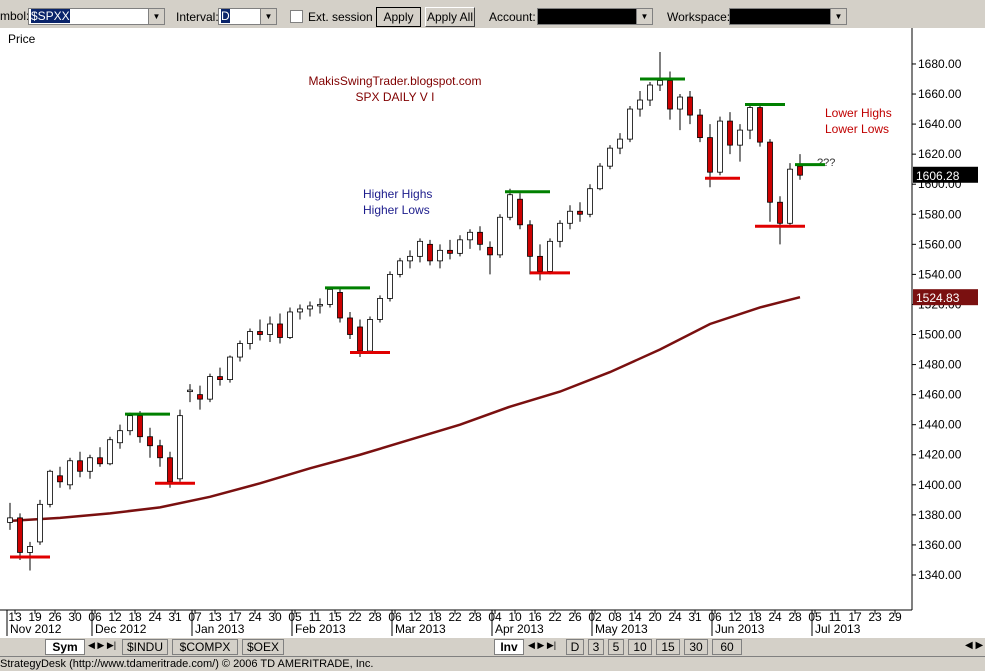  I want to click on tab-compx: $COMPX, so click(205, 647).